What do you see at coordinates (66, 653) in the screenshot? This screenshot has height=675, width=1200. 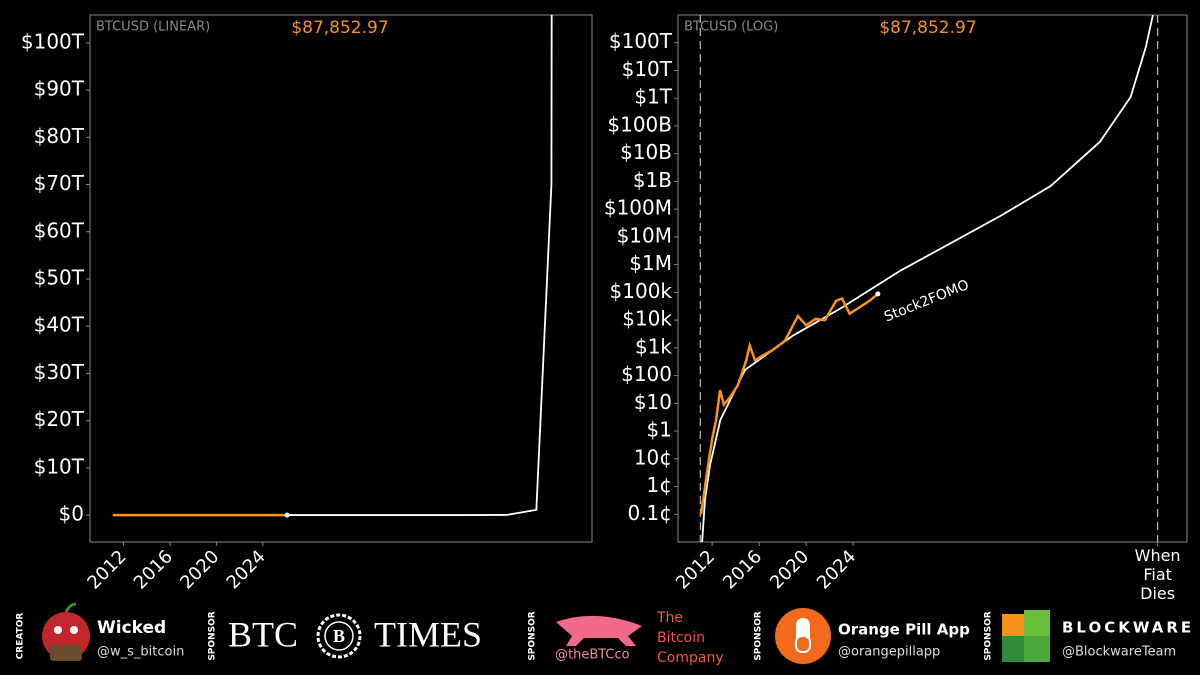 I see `creator-avatar-body` at bounding box center [66, 653].